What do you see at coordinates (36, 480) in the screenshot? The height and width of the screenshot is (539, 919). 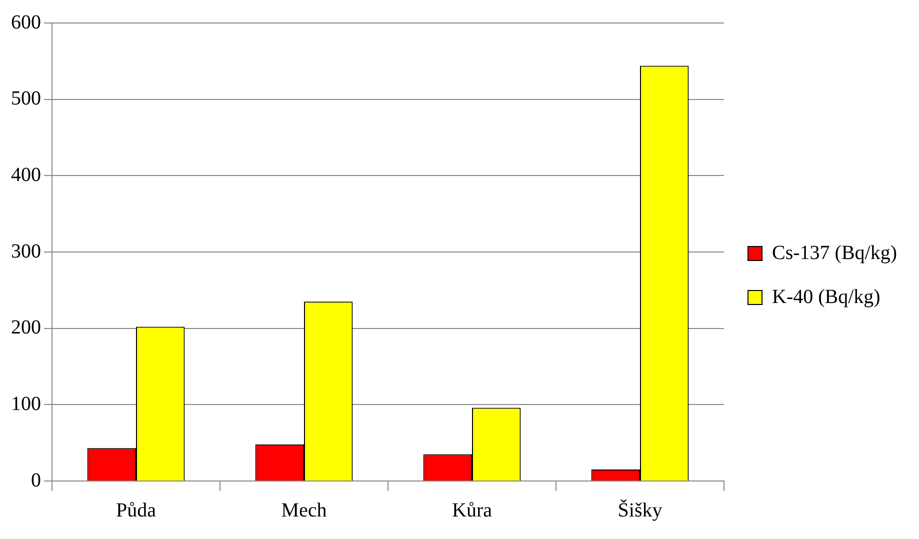 I see `y-tick-label: 0` at bounding box center [36, 480].